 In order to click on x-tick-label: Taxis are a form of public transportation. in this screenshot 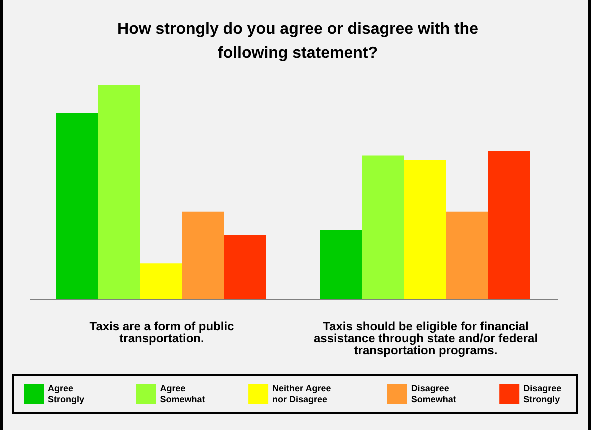, I will do `click(162, 333)`.